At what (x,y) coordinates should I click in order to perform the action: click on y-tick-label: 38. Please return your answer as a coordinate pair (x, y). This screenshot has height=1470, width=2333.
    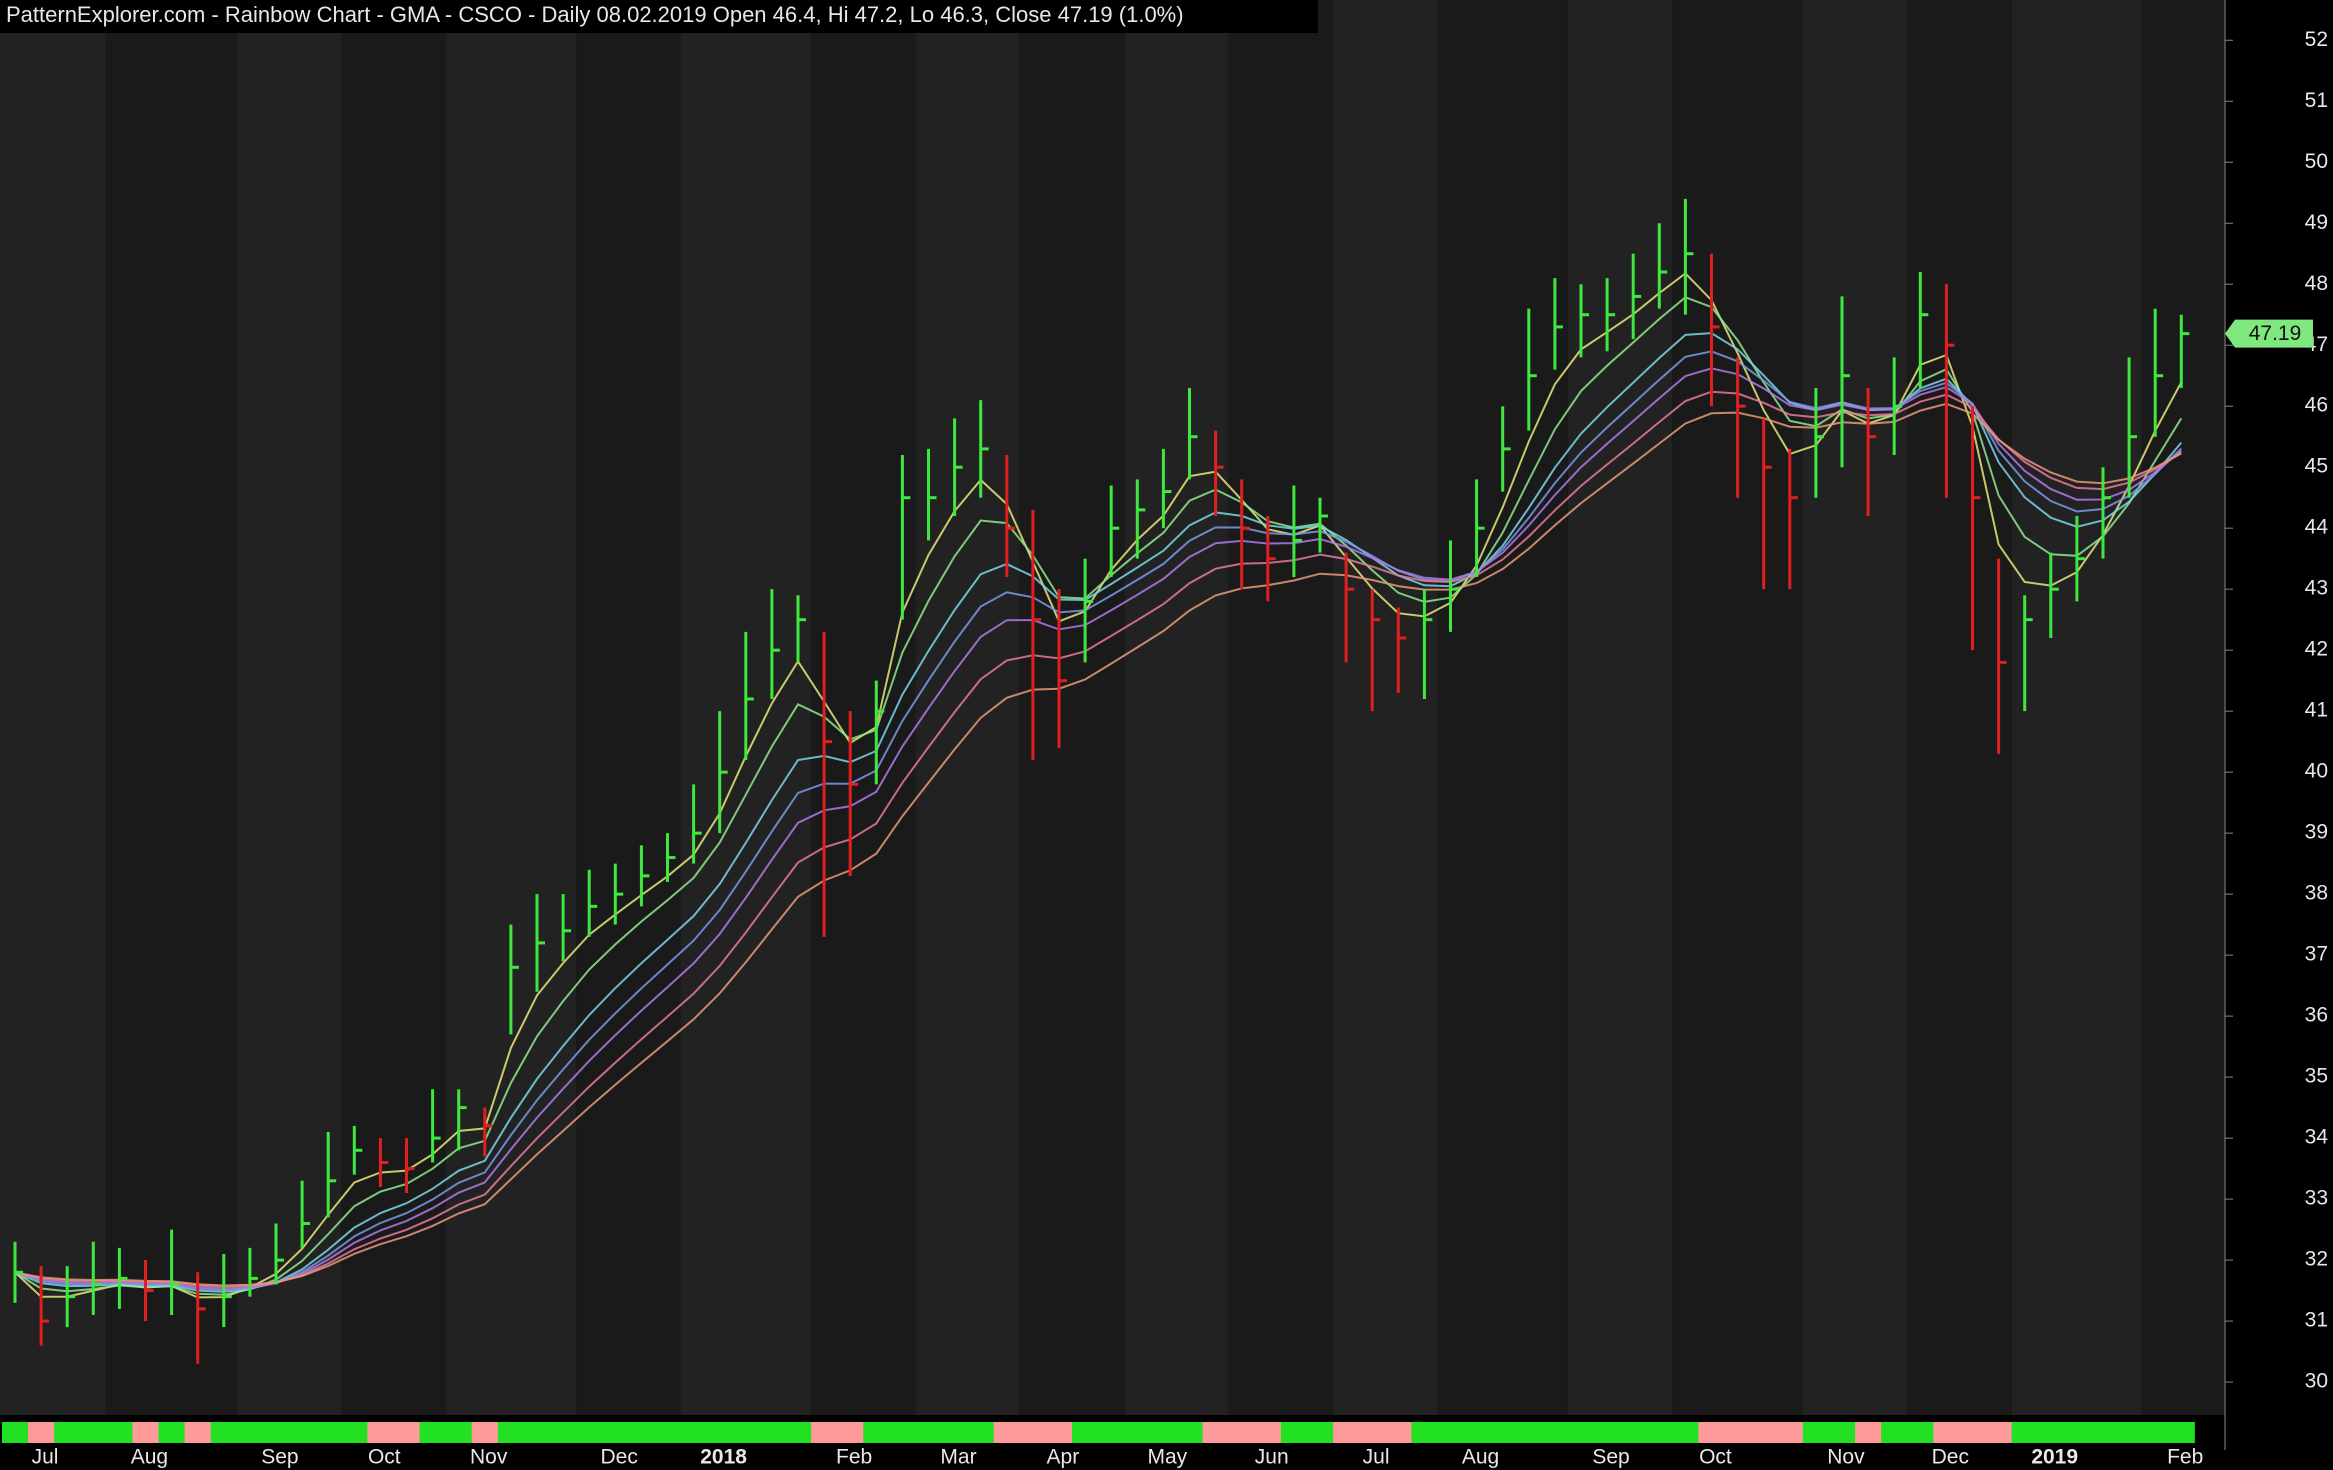
    Looking at the image, I should click on (2316, 893).